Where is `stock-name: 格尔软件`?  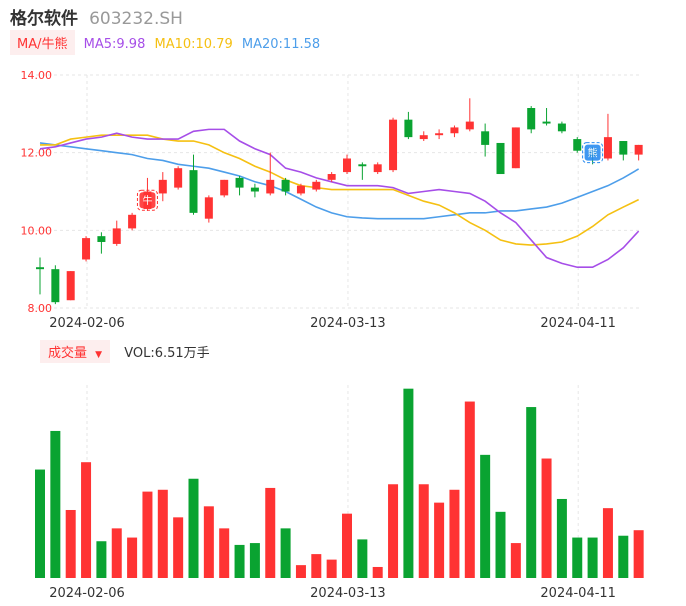
stock-name: 格尔软件 is located at coordinates (44, 19).